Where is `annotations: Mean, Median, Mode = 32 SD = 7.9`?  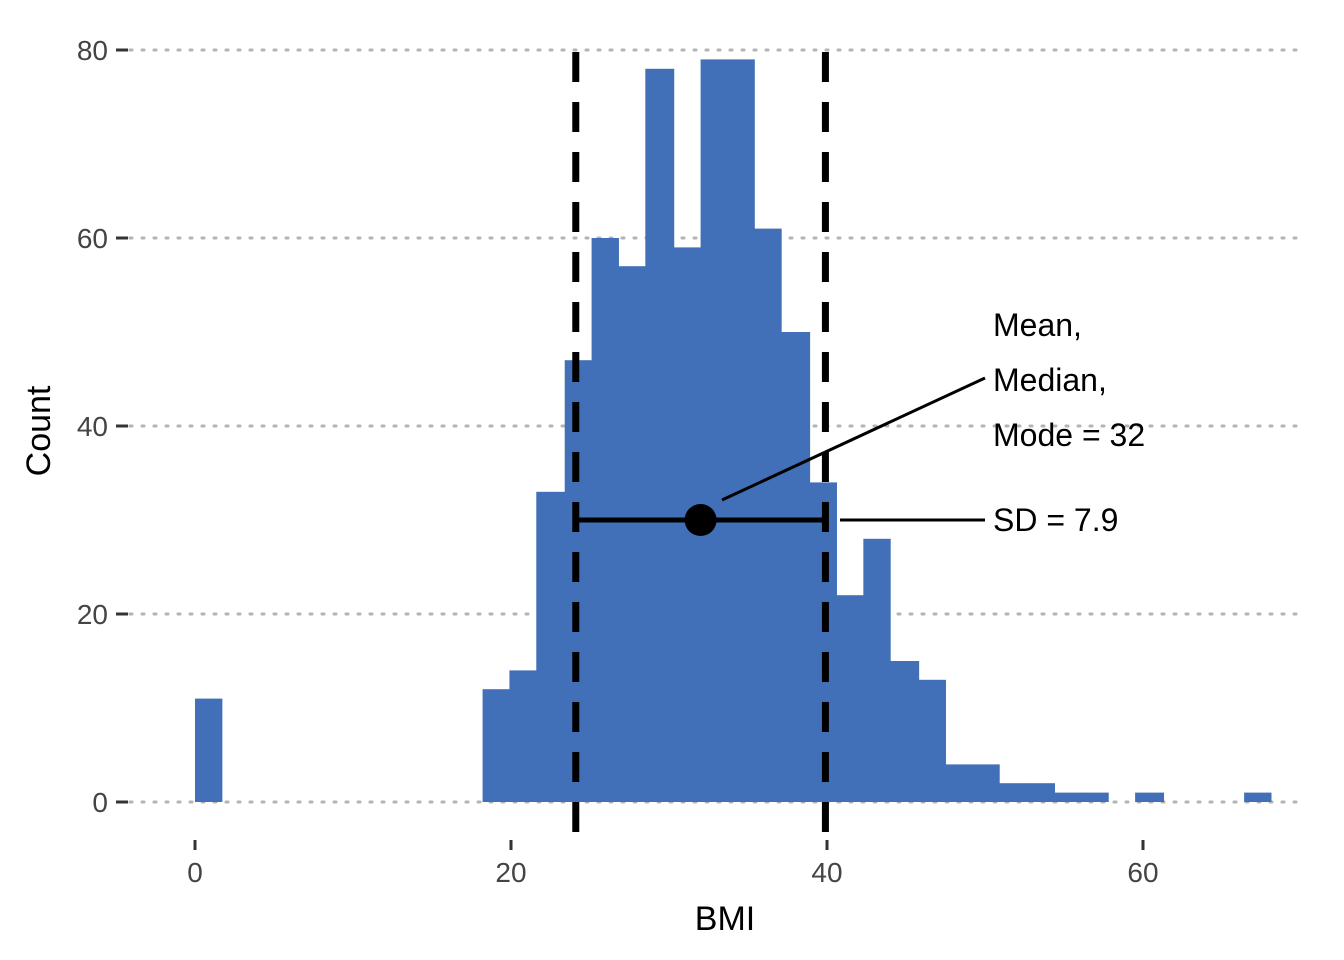
annotations: Mean, Median, Mode = 32 SD = 7.9 is located at coordinates (933, 422).